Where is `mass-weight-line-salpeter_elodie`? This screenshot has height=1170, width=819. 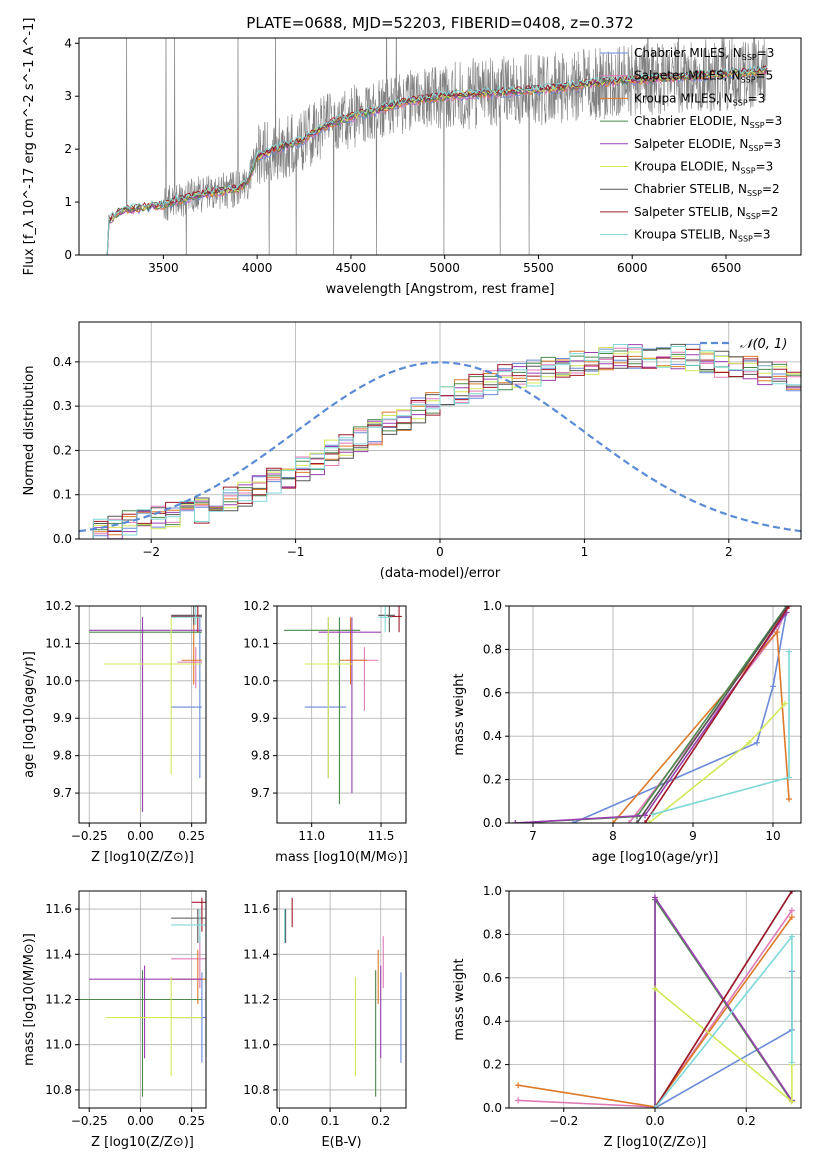
mass-weight-line-salpeter_elodie is located at coordinates (651, 717).